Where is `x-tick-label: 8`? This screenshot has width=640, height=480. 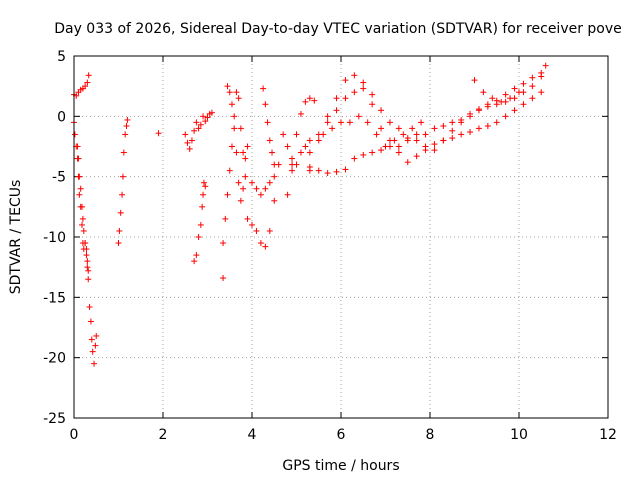
x-tick-label: 8 is located at coordinates (430, 435).